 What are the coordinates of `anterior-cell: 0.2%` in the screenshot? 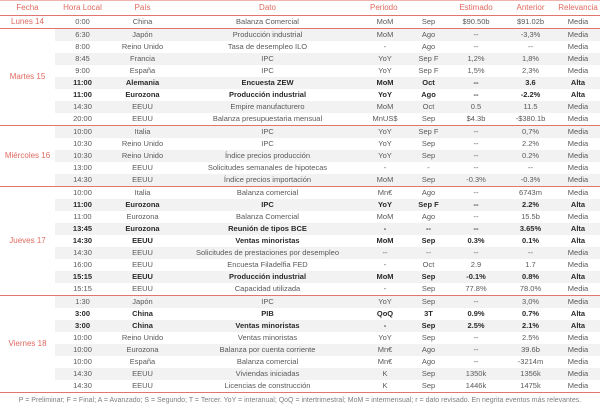 It's located at (531, 156).